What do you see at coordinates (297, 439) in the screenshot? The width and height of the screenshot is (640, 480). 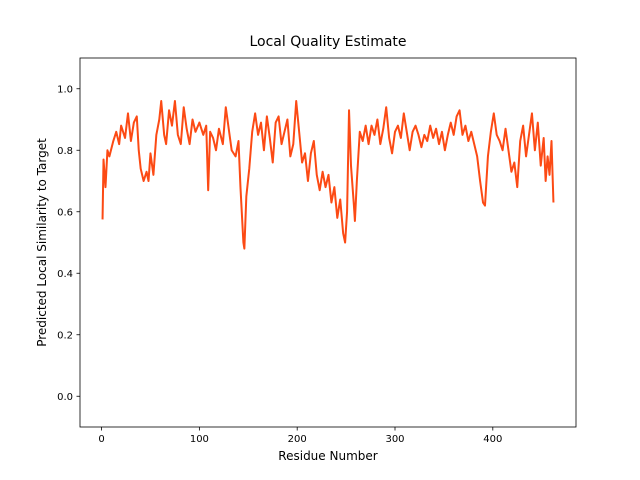 I see `x-tick-label: 200` at bounding box center [297, 439].